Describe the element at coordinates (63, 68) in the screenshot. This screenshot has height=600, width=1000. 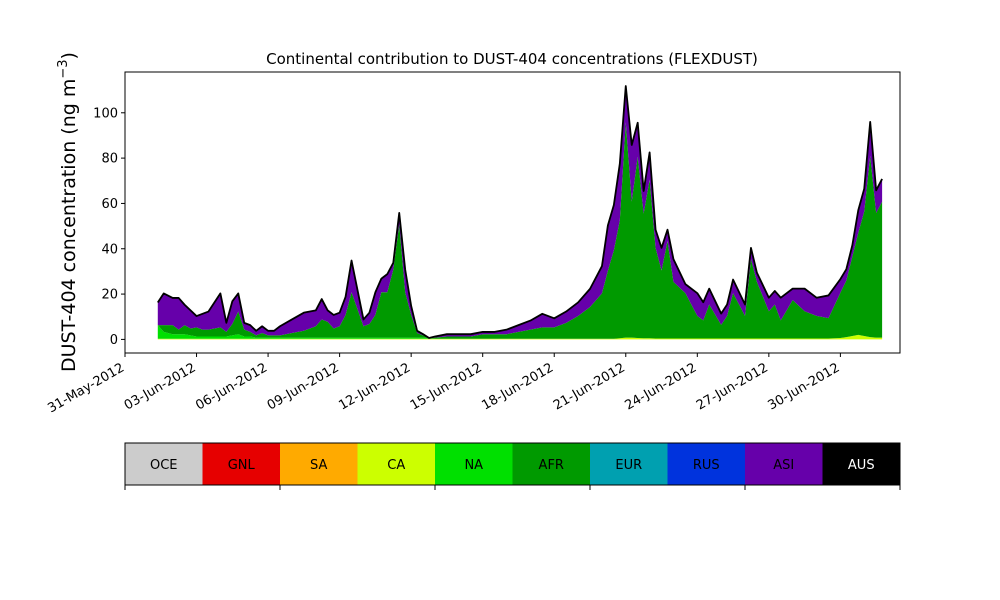
I see `y-axis-label-exponent: −3` at that location.